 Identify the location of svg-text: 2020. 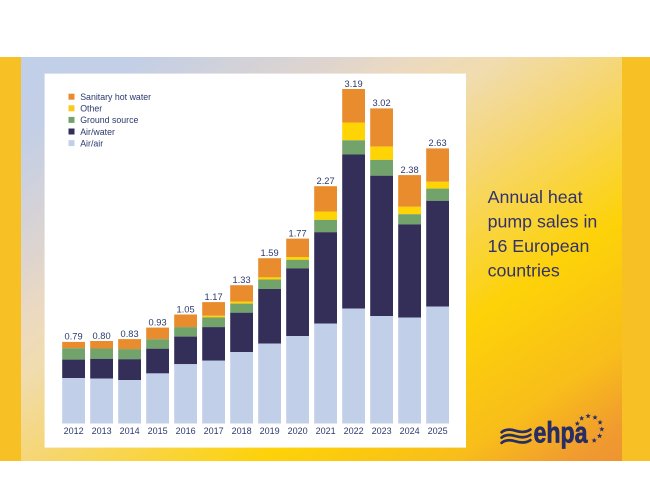
(298, 431).